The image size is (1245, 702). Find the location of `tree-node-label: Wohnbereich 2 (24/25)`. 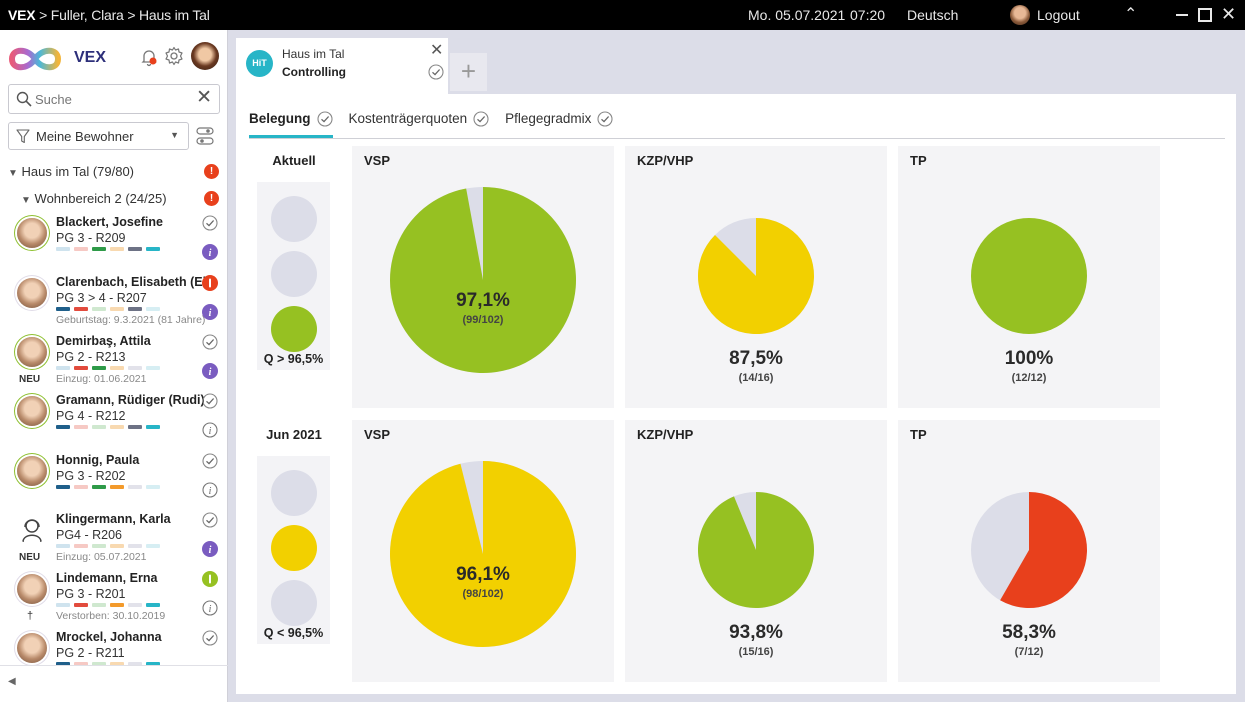

tree-node-label: Wohnbereich 2 (24/25) is located at coordinates (100, 198).